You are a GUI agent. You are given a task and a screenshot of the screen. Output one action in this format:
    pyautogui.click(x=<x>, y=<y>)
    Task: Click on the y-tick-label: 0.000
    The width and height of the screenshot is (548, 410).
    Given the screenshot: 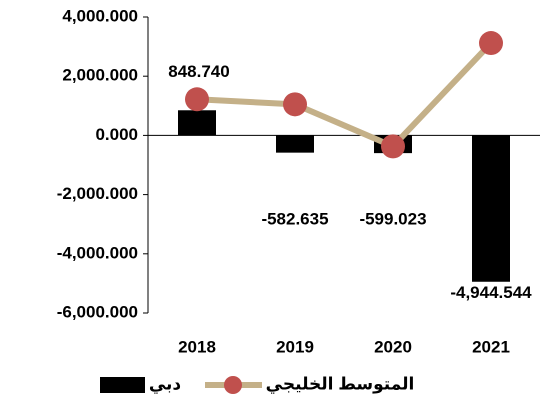 What is the action you would take?
    pyautogui.click(x=116, y=134)
    